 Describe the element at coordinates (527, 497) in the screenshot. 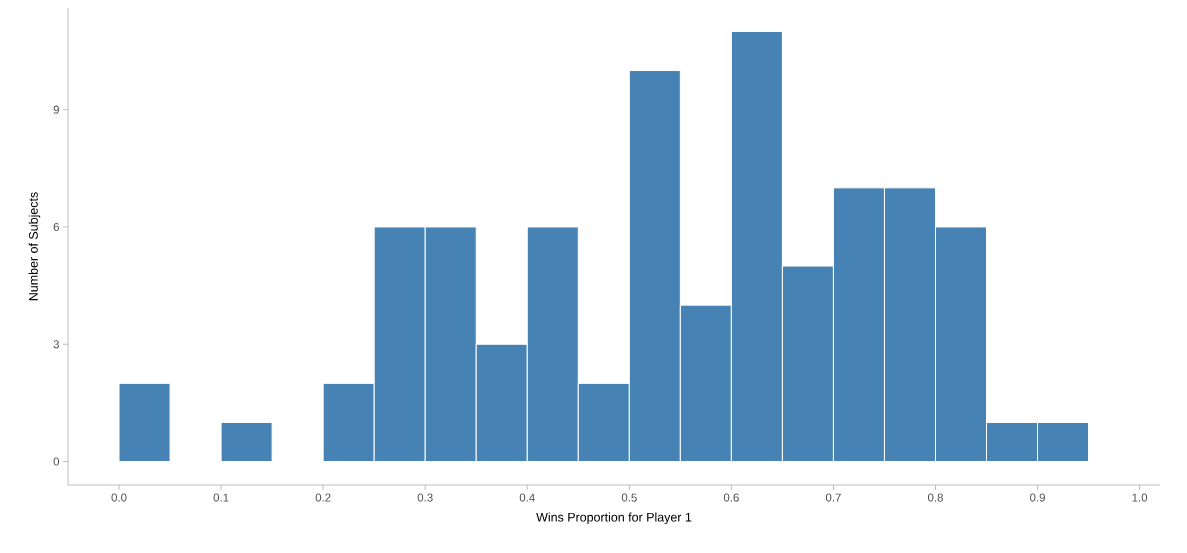

I see `x-tick-label: 0.4` at that location.